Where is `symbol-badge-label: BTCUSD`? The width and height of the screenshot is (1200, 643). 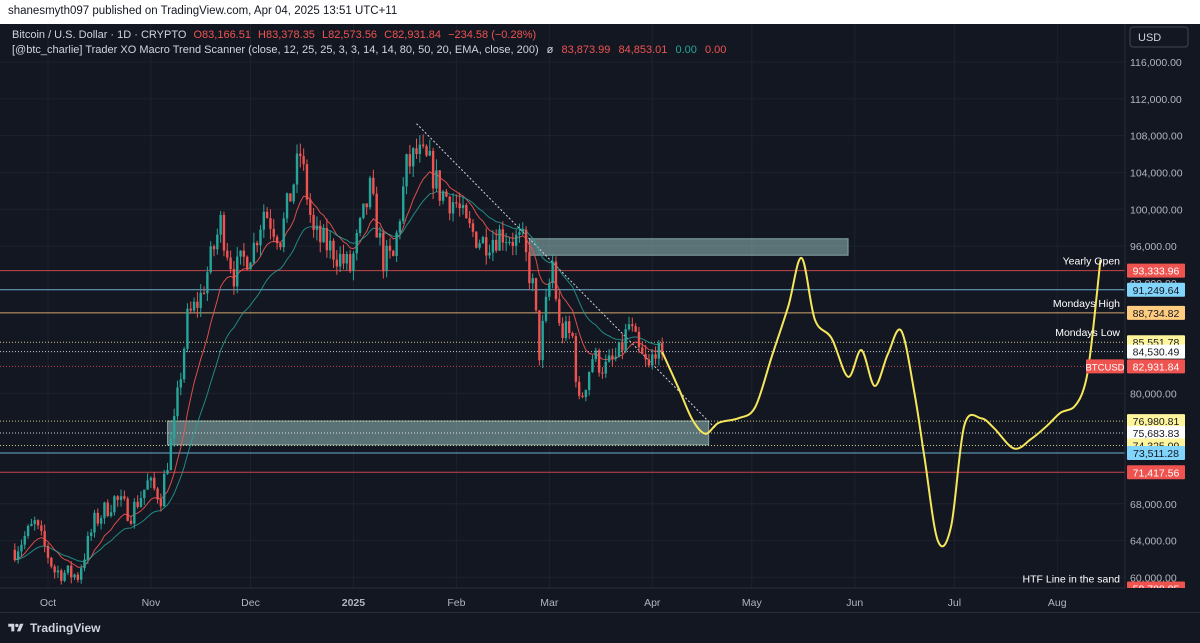 symbol-badge-label: BTCUSD is located at coordinates (1104, 367).